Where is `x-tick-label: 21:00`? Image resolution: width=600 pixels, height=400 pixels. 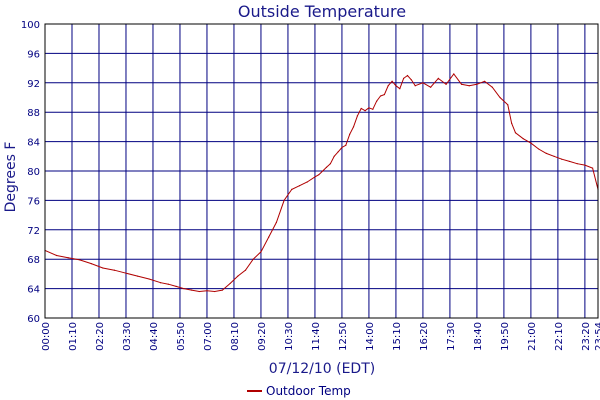 x-tick-label: 21:00 is located at coordinates (532, 336).